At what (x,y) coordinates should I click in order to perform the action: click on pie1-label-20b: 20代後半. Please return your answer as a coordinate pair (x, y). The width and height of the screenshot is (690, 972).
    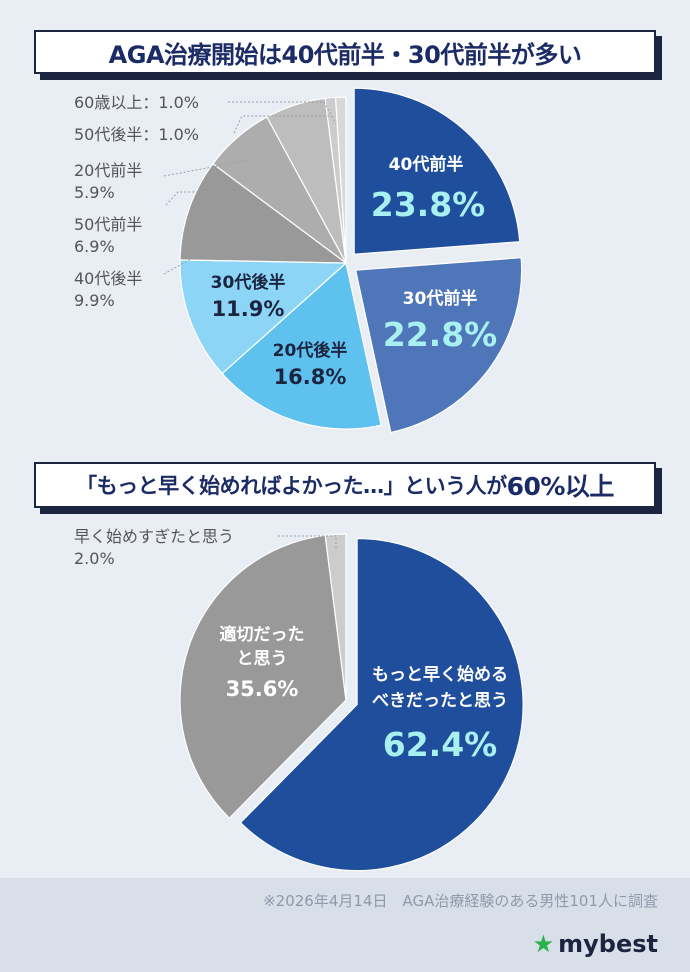
    Looking at the image, I should click on (310, 350).